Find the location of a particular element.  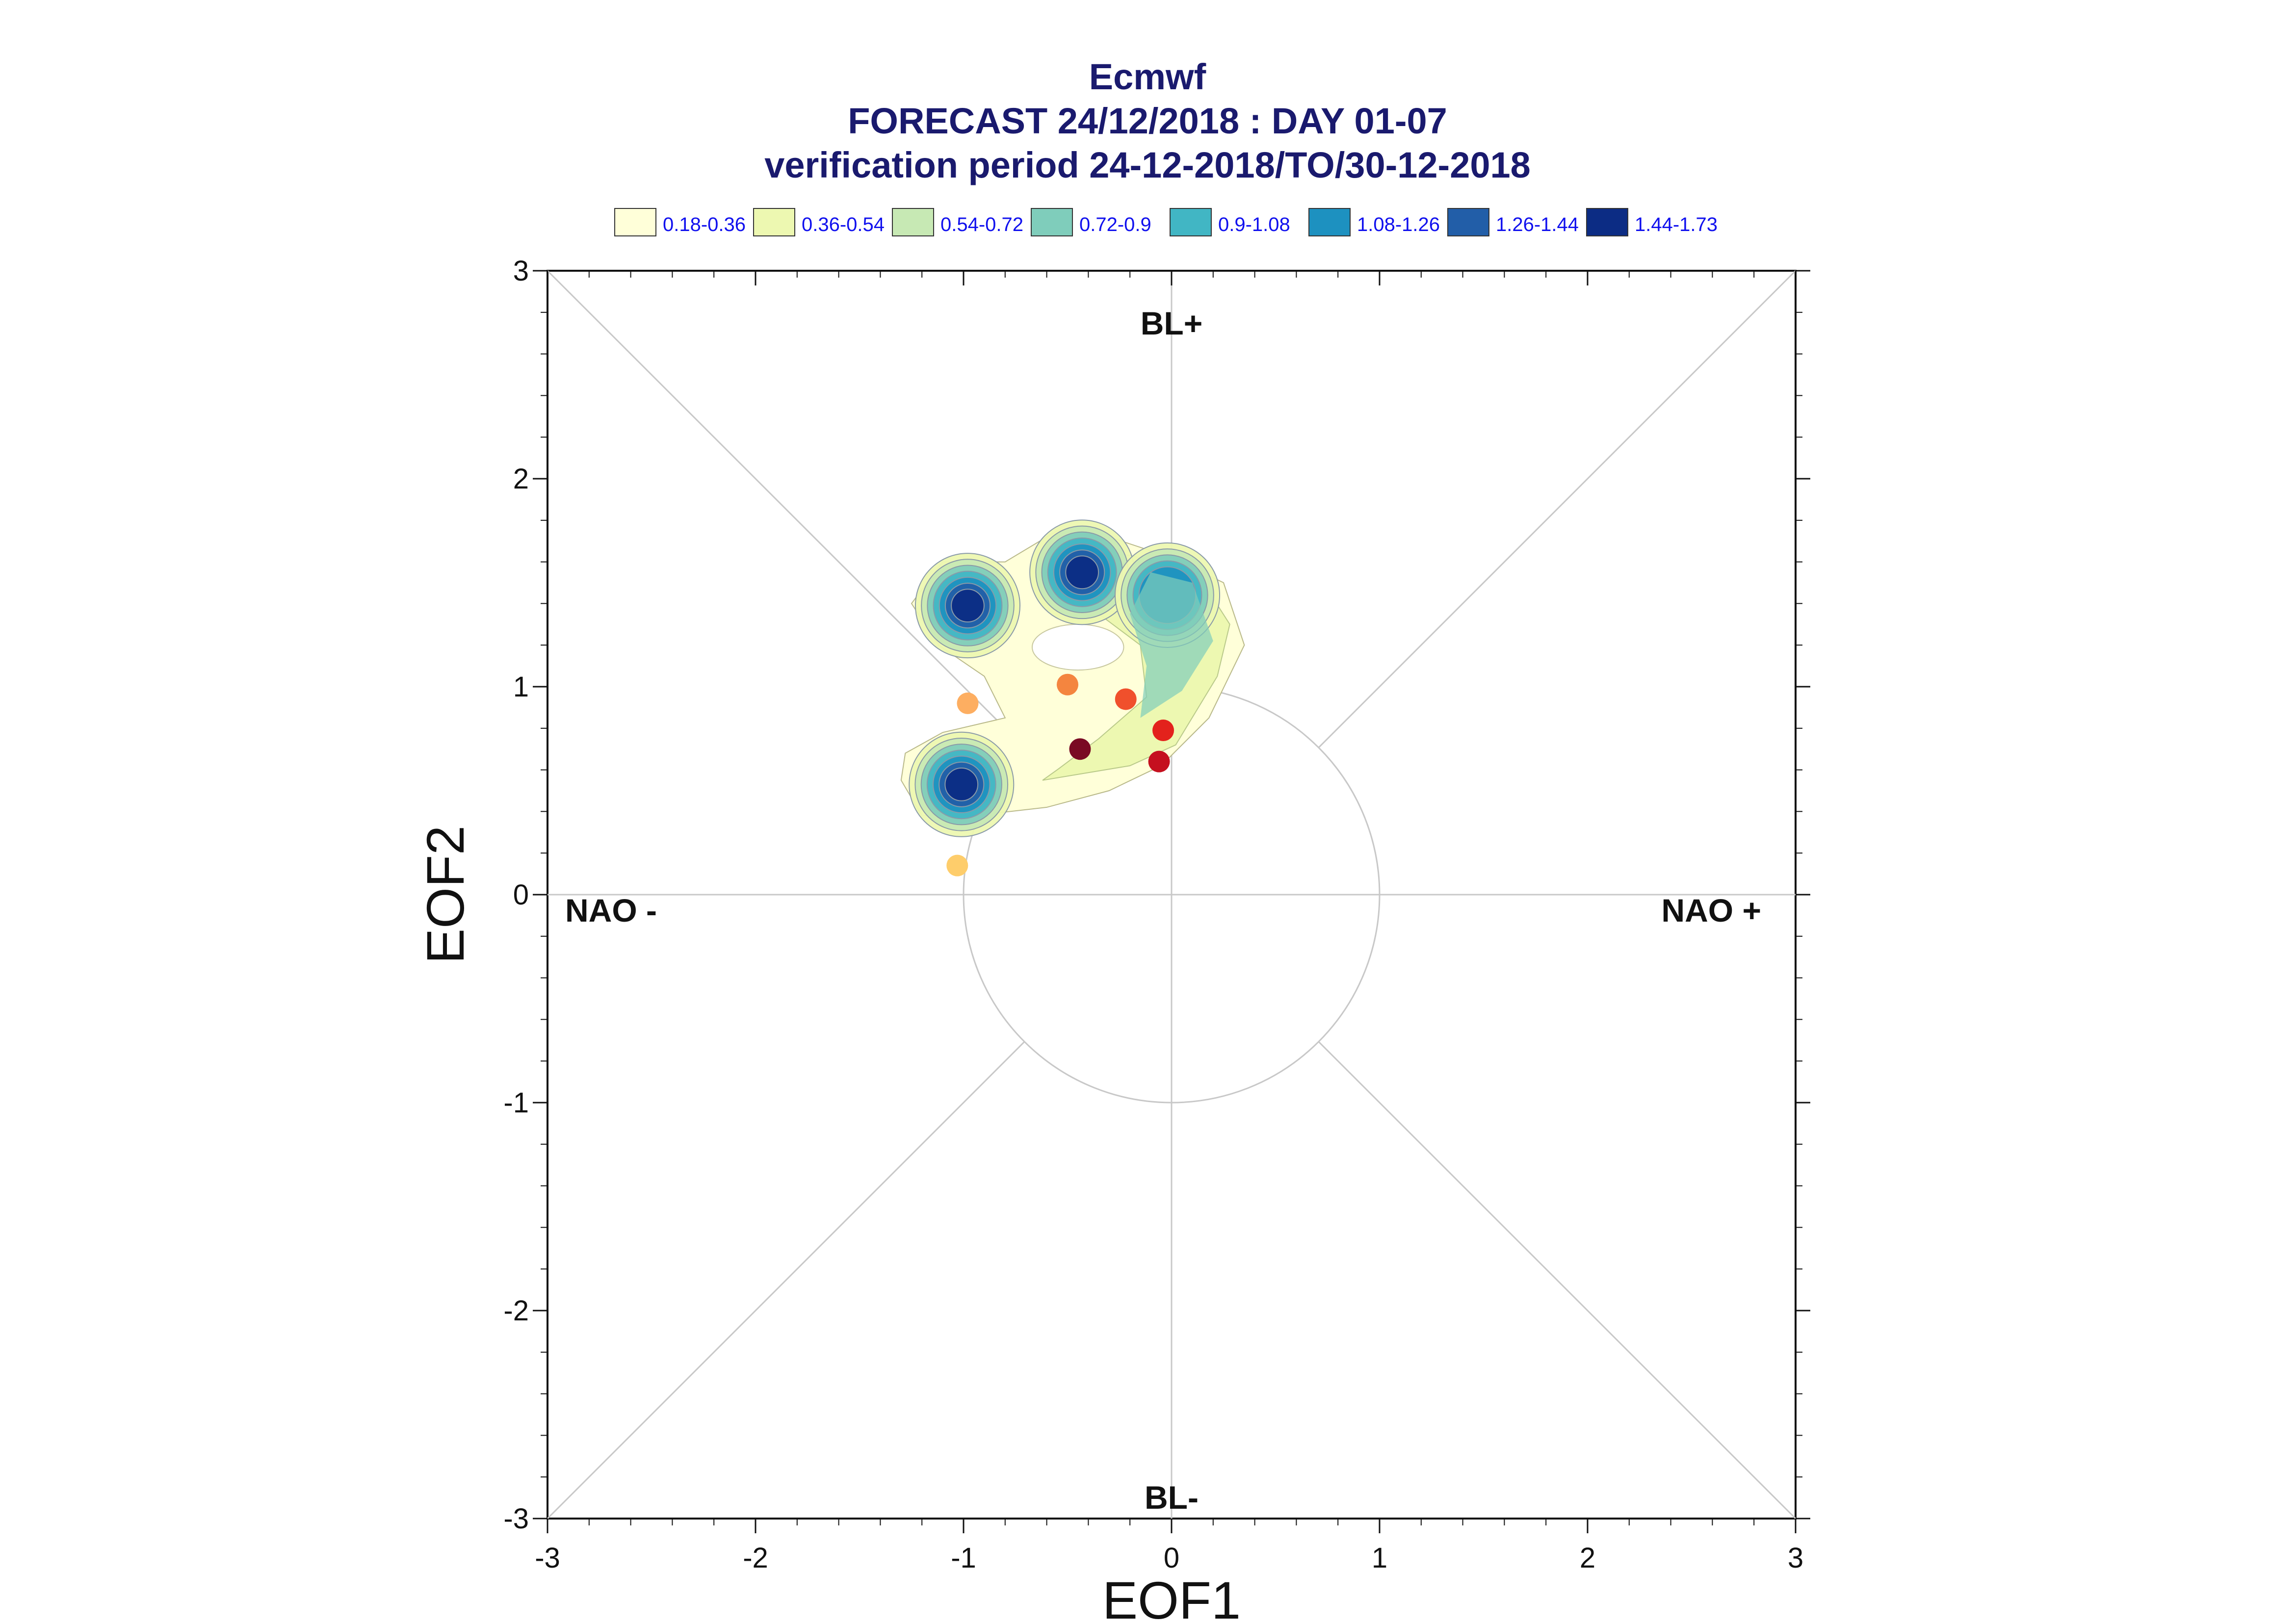

density-contours is located at coordinates (1072, 678).